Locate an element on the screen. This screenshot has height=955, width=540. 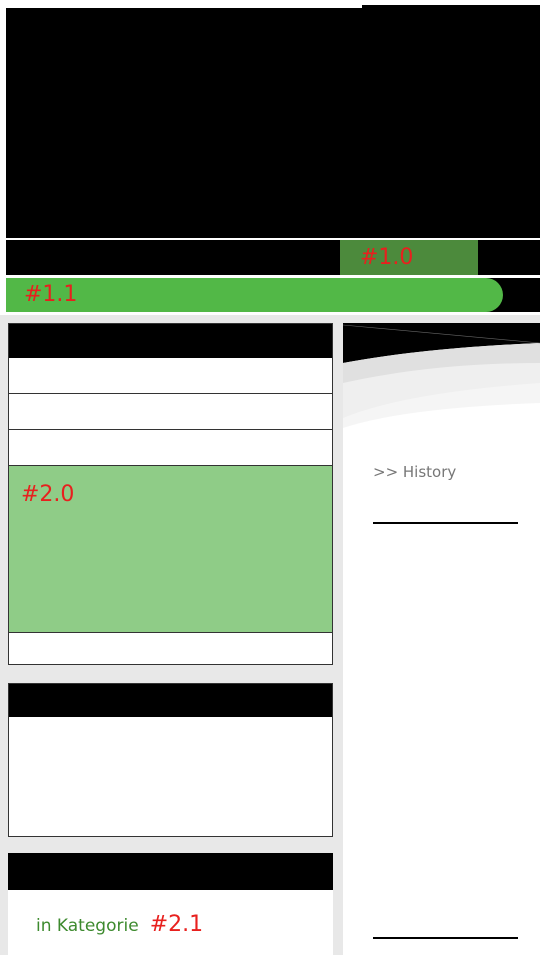
side-box is located at coordinates (170, 760).